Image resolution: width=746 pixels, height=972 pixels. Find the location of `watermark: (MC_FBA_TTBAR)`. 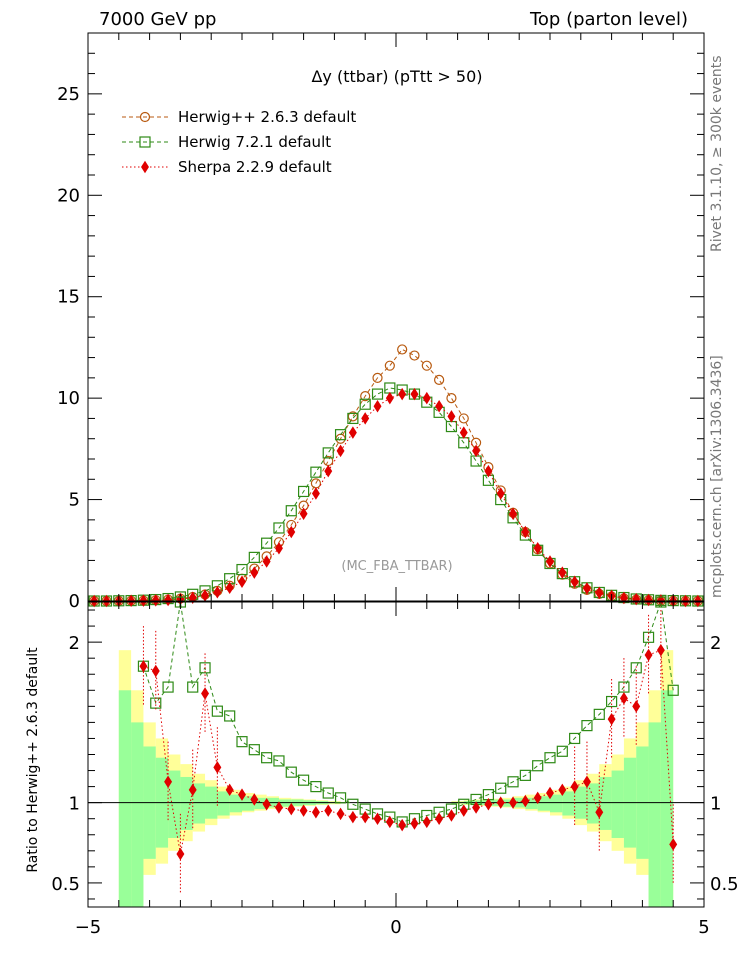

watermark: (MC_FBA_TTBAR) is located at coordinates (396, 566).